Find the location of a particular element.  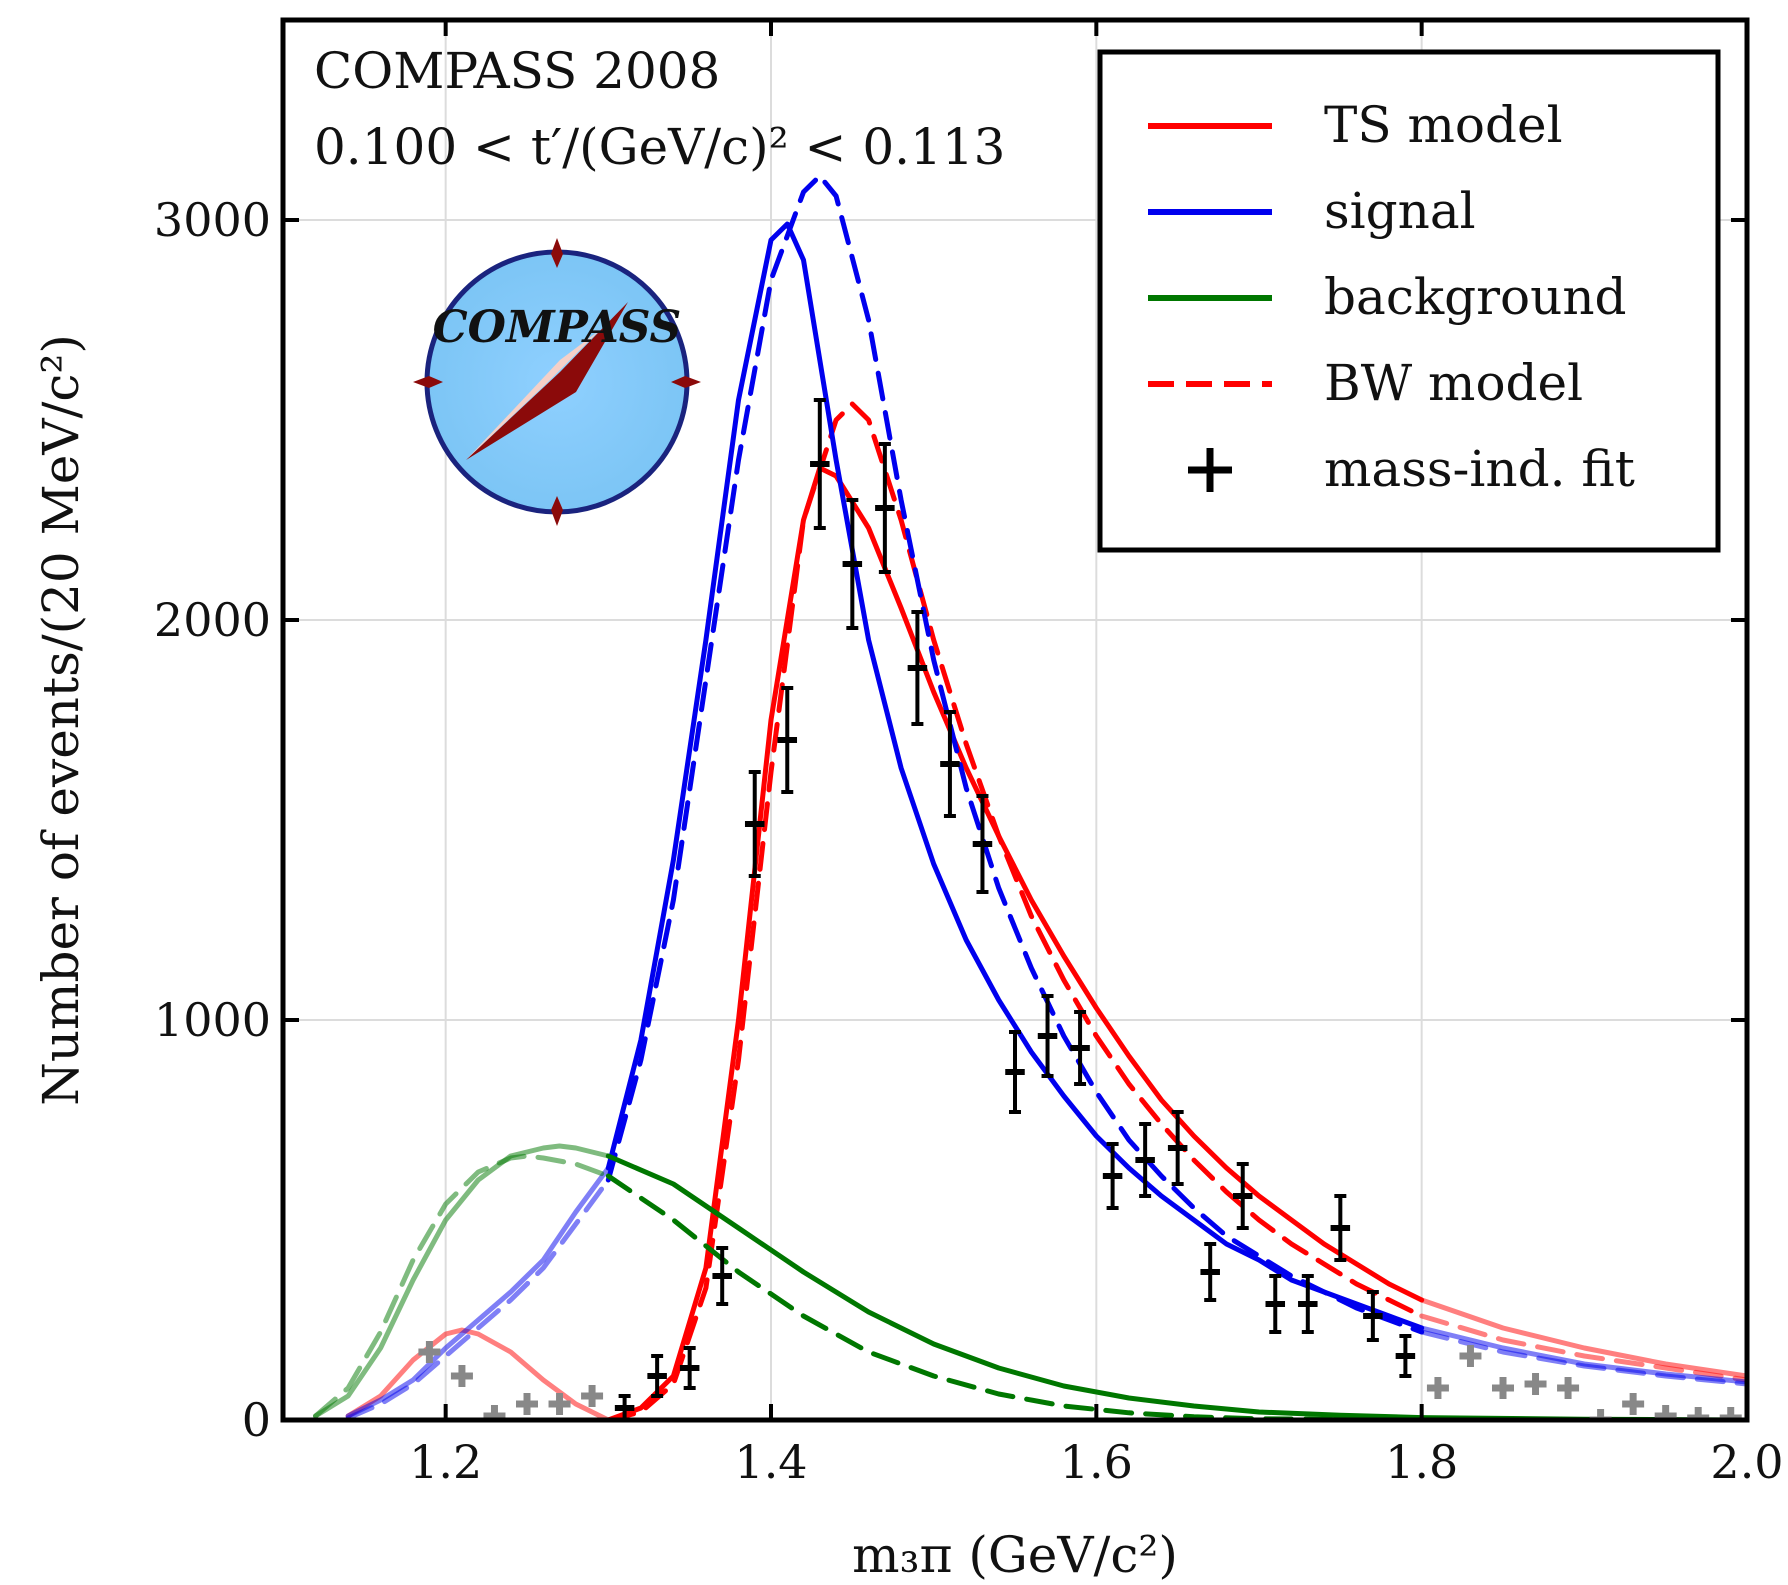

y-tick-label-2: 2000 is located at coordinates (212, 620).